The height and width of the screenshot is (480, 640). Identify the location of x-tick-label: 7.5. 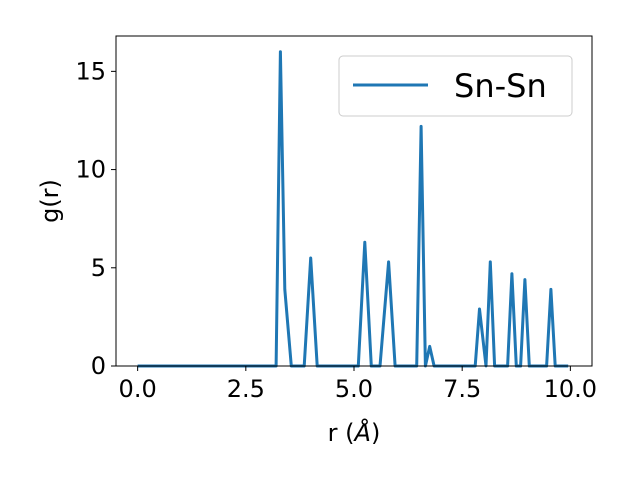
(462, 389).